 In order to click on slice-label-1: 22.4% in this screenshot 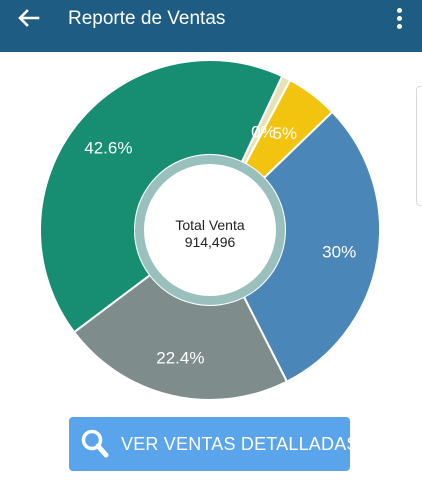, I will do `click(180, 358)`.